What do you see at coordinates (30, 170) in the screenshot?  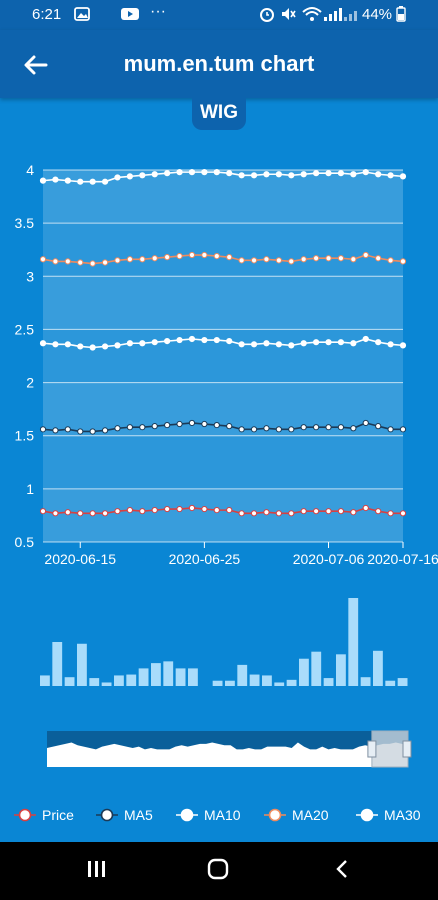 I see `y-tick-label: 4` at bounding box center [30, 170].